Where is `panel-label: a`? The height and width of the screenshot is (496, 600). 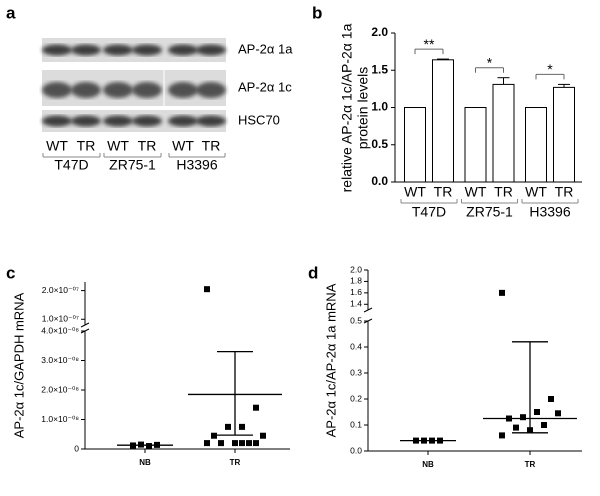
panel-label: a is located at coordinates (11, 12).